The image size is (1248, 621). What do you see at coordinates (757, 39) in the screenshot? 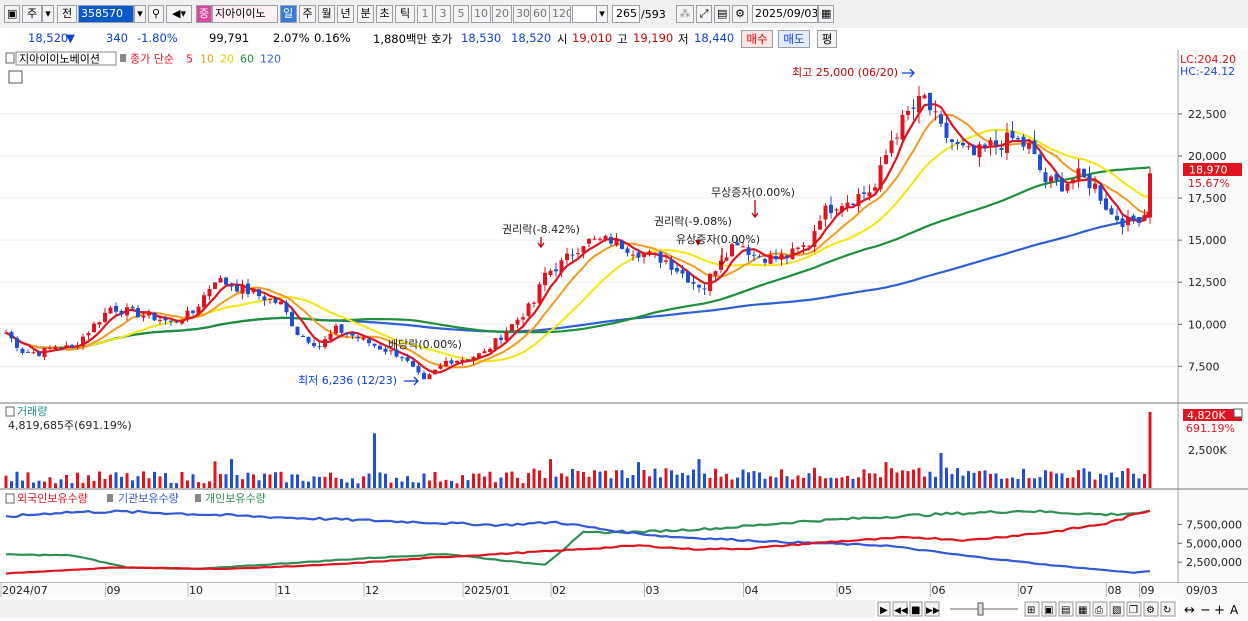
I see `buy-button: 매수` at bounding box center [757, 39].